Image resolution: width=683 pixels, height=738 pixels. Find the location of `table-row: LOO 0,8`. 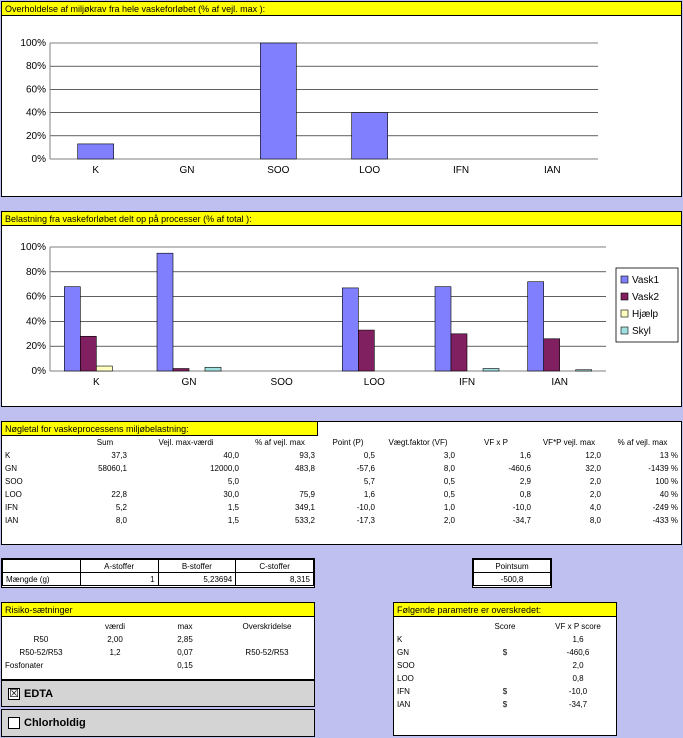

table-row: LOO 0,8 is located at coordinates (505, 678).